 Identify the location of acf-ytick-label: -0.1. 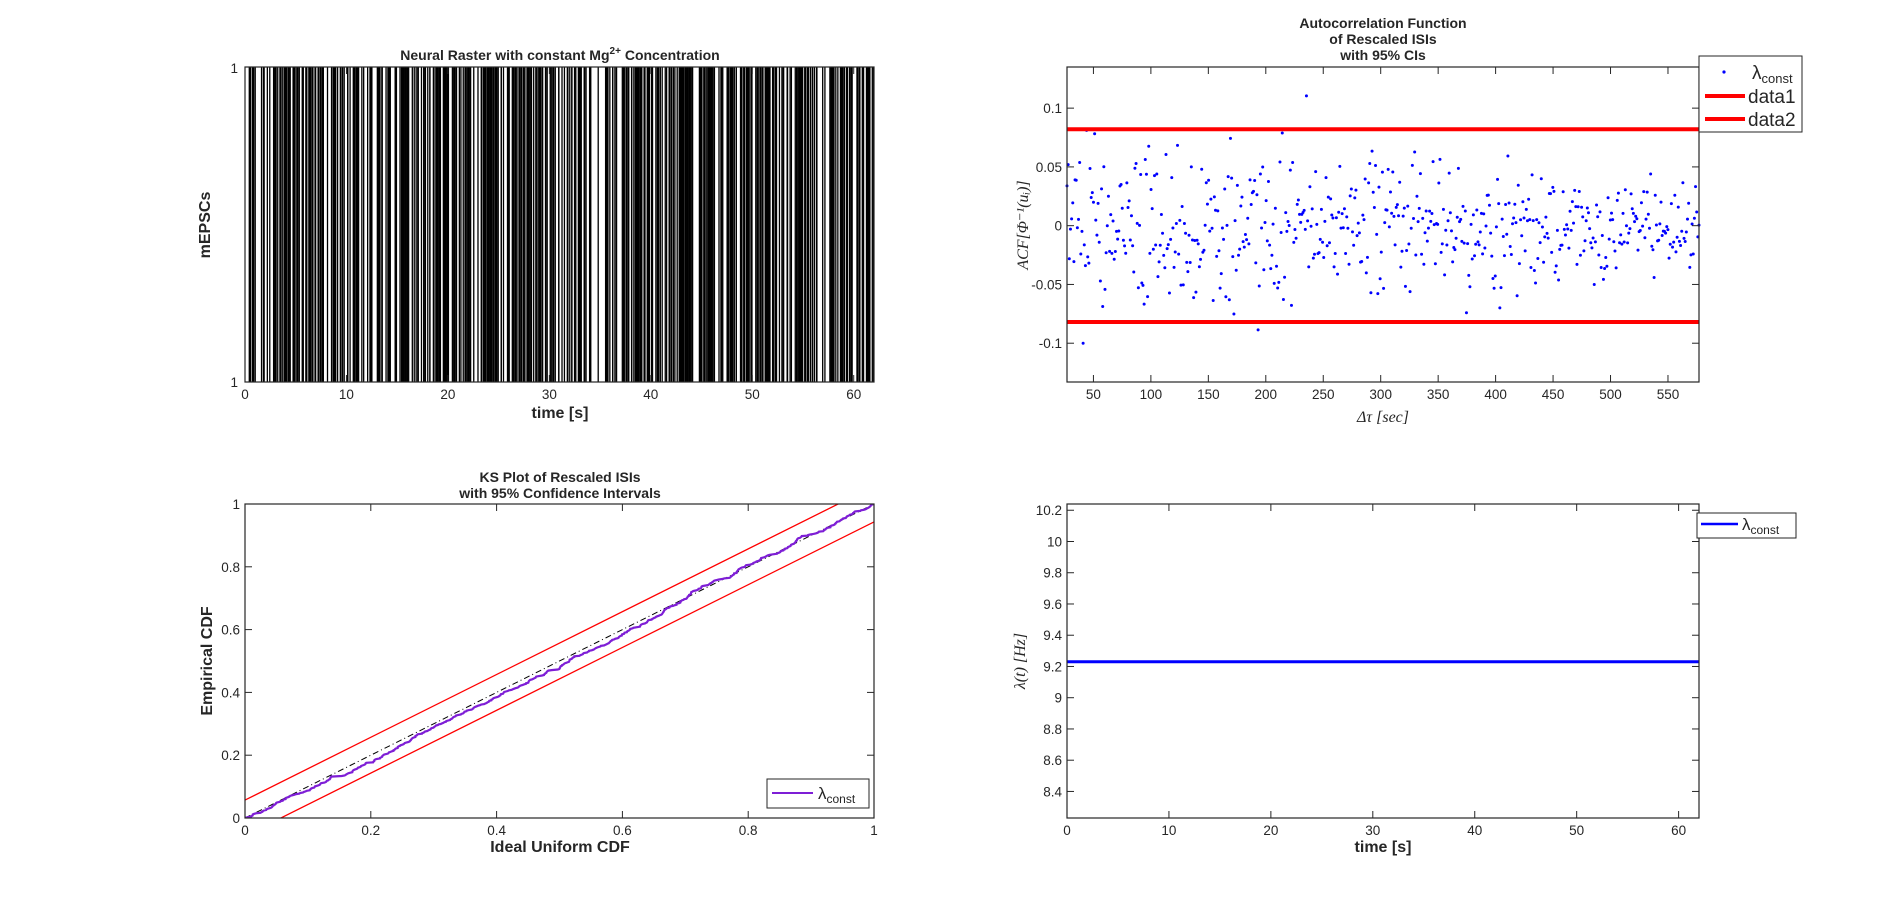
(1050, 343).